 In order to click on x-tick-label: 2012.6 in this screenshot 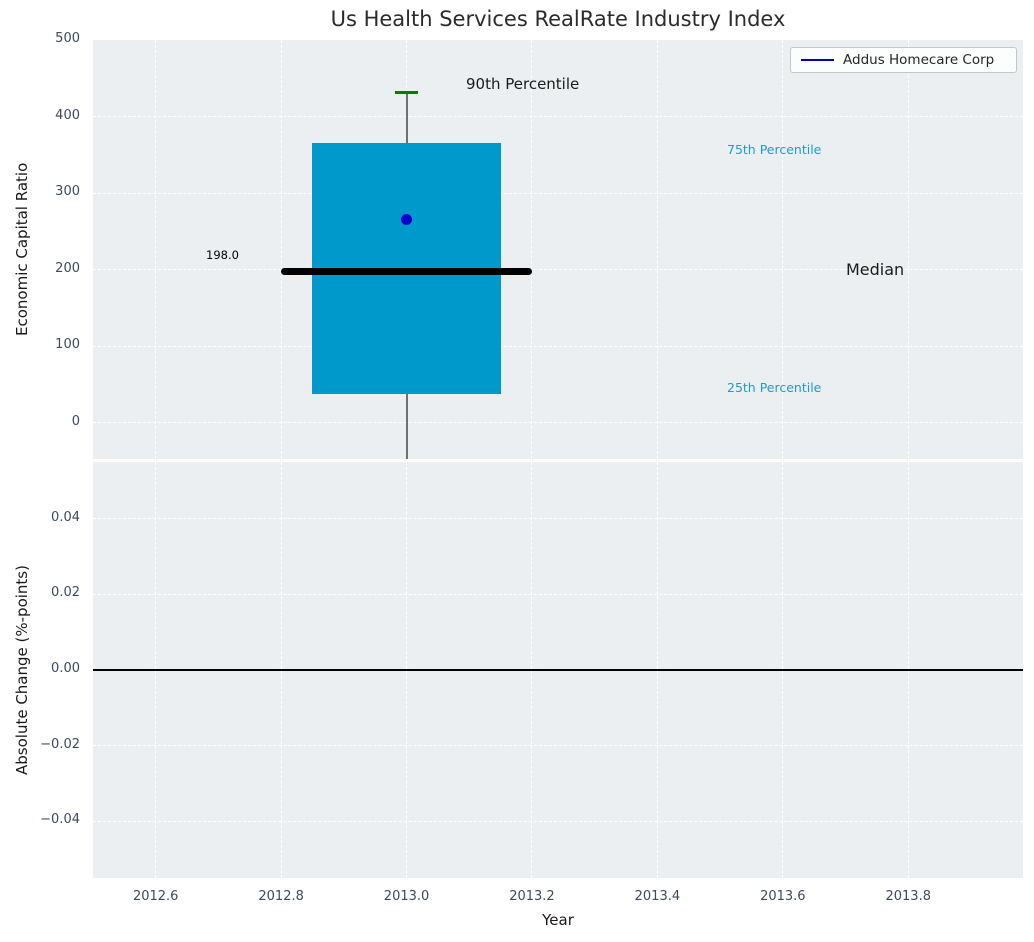, I will do `click(155, 896)`.